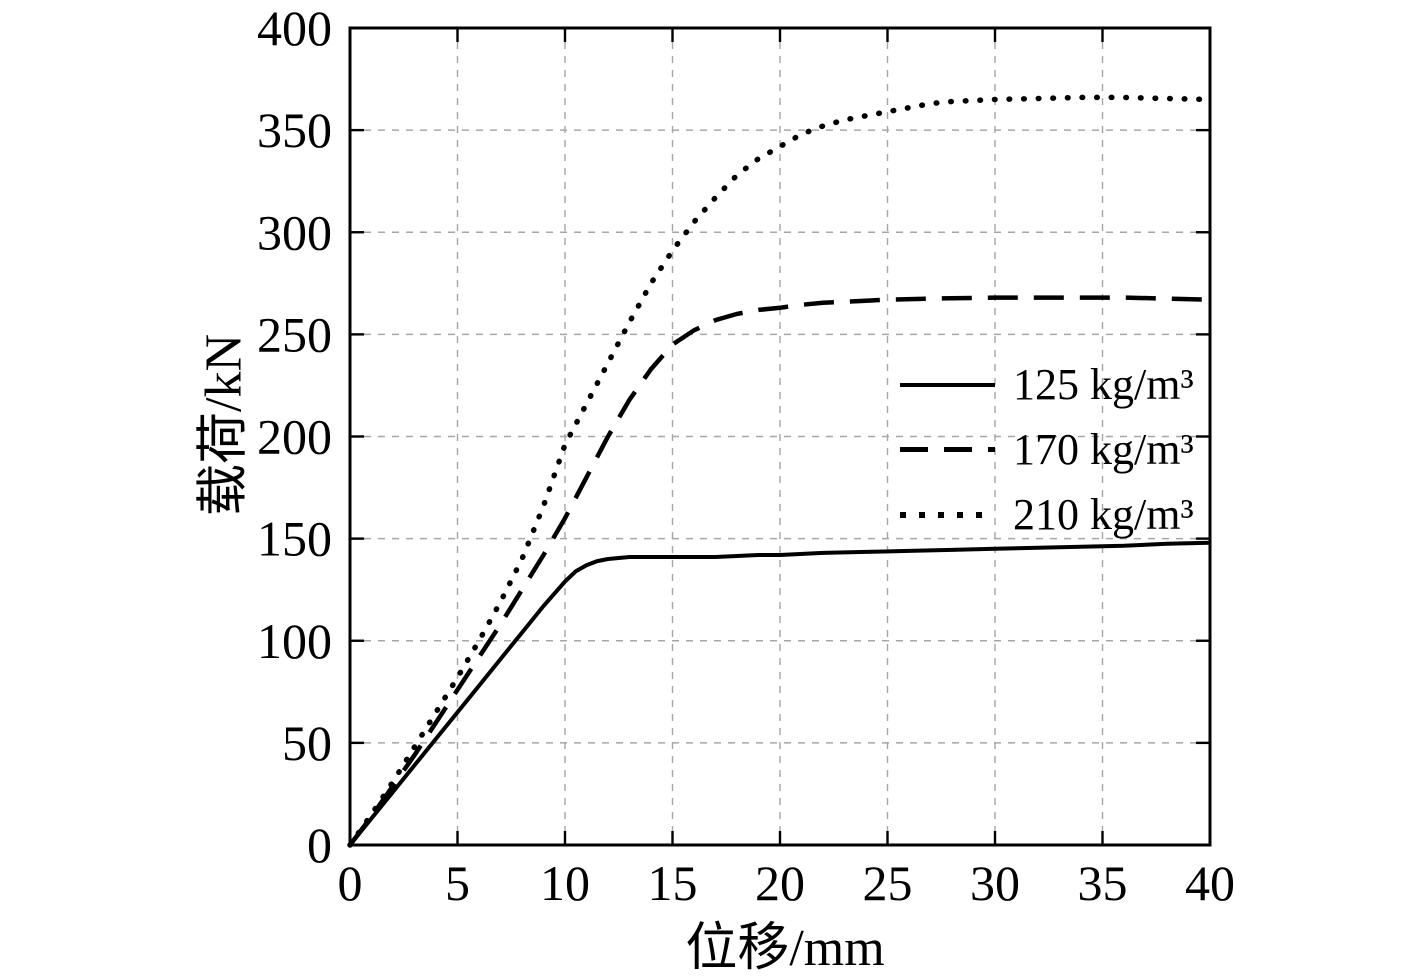  I want to click on legend-label-210: 210 kg/m³, so click(1103, 514).